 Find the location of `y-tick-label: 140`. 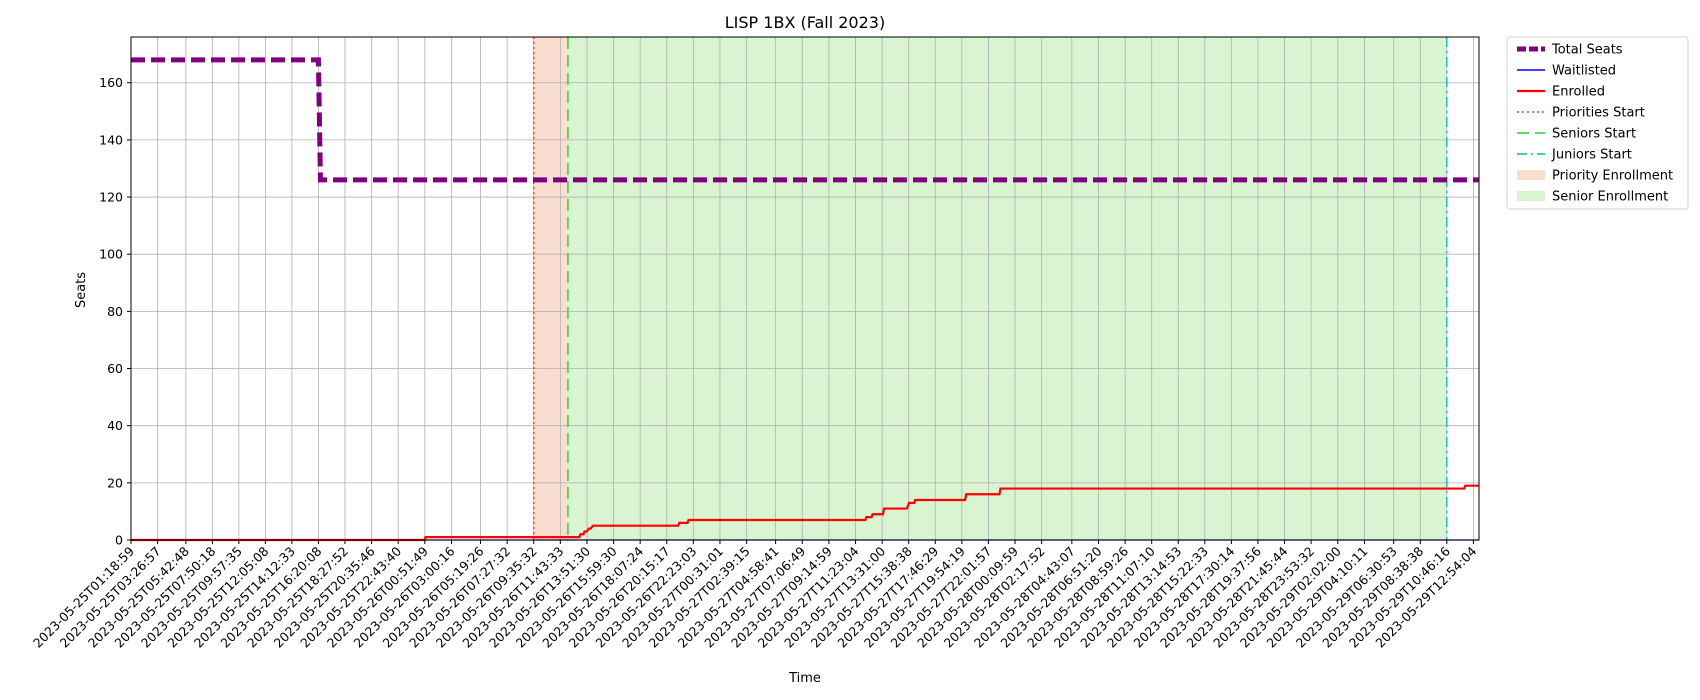

y-tick-label: 140 is located at coordinates (111, 139).